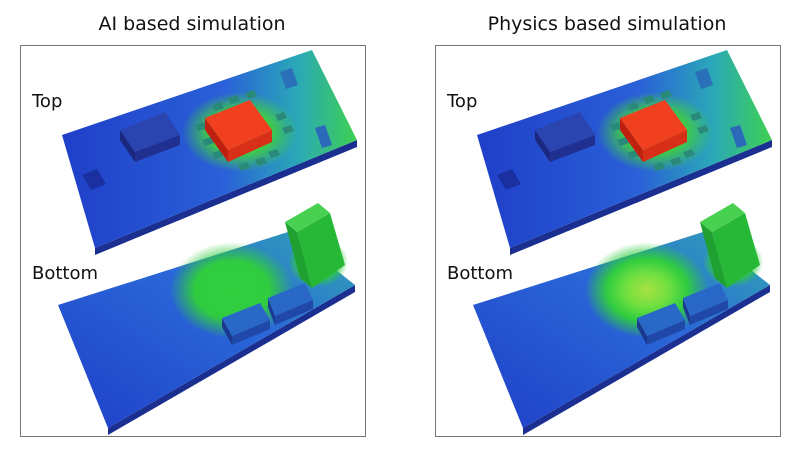 This screenshot has width=800, height=457. I want to click on panel-title: AI based simulation, so click(191, 24).